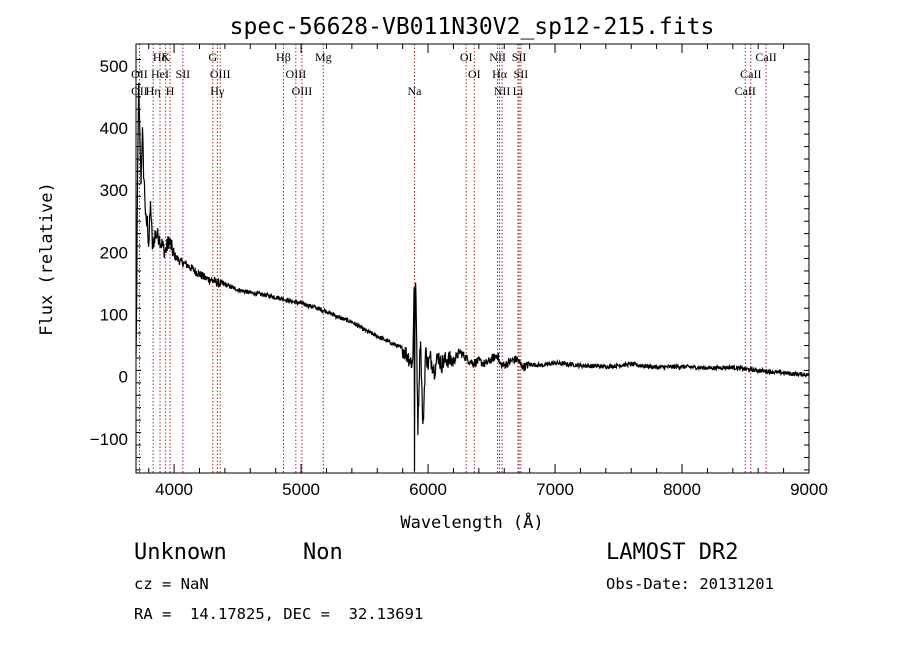  I want to click on line-label: Mg, so click(323, 57).